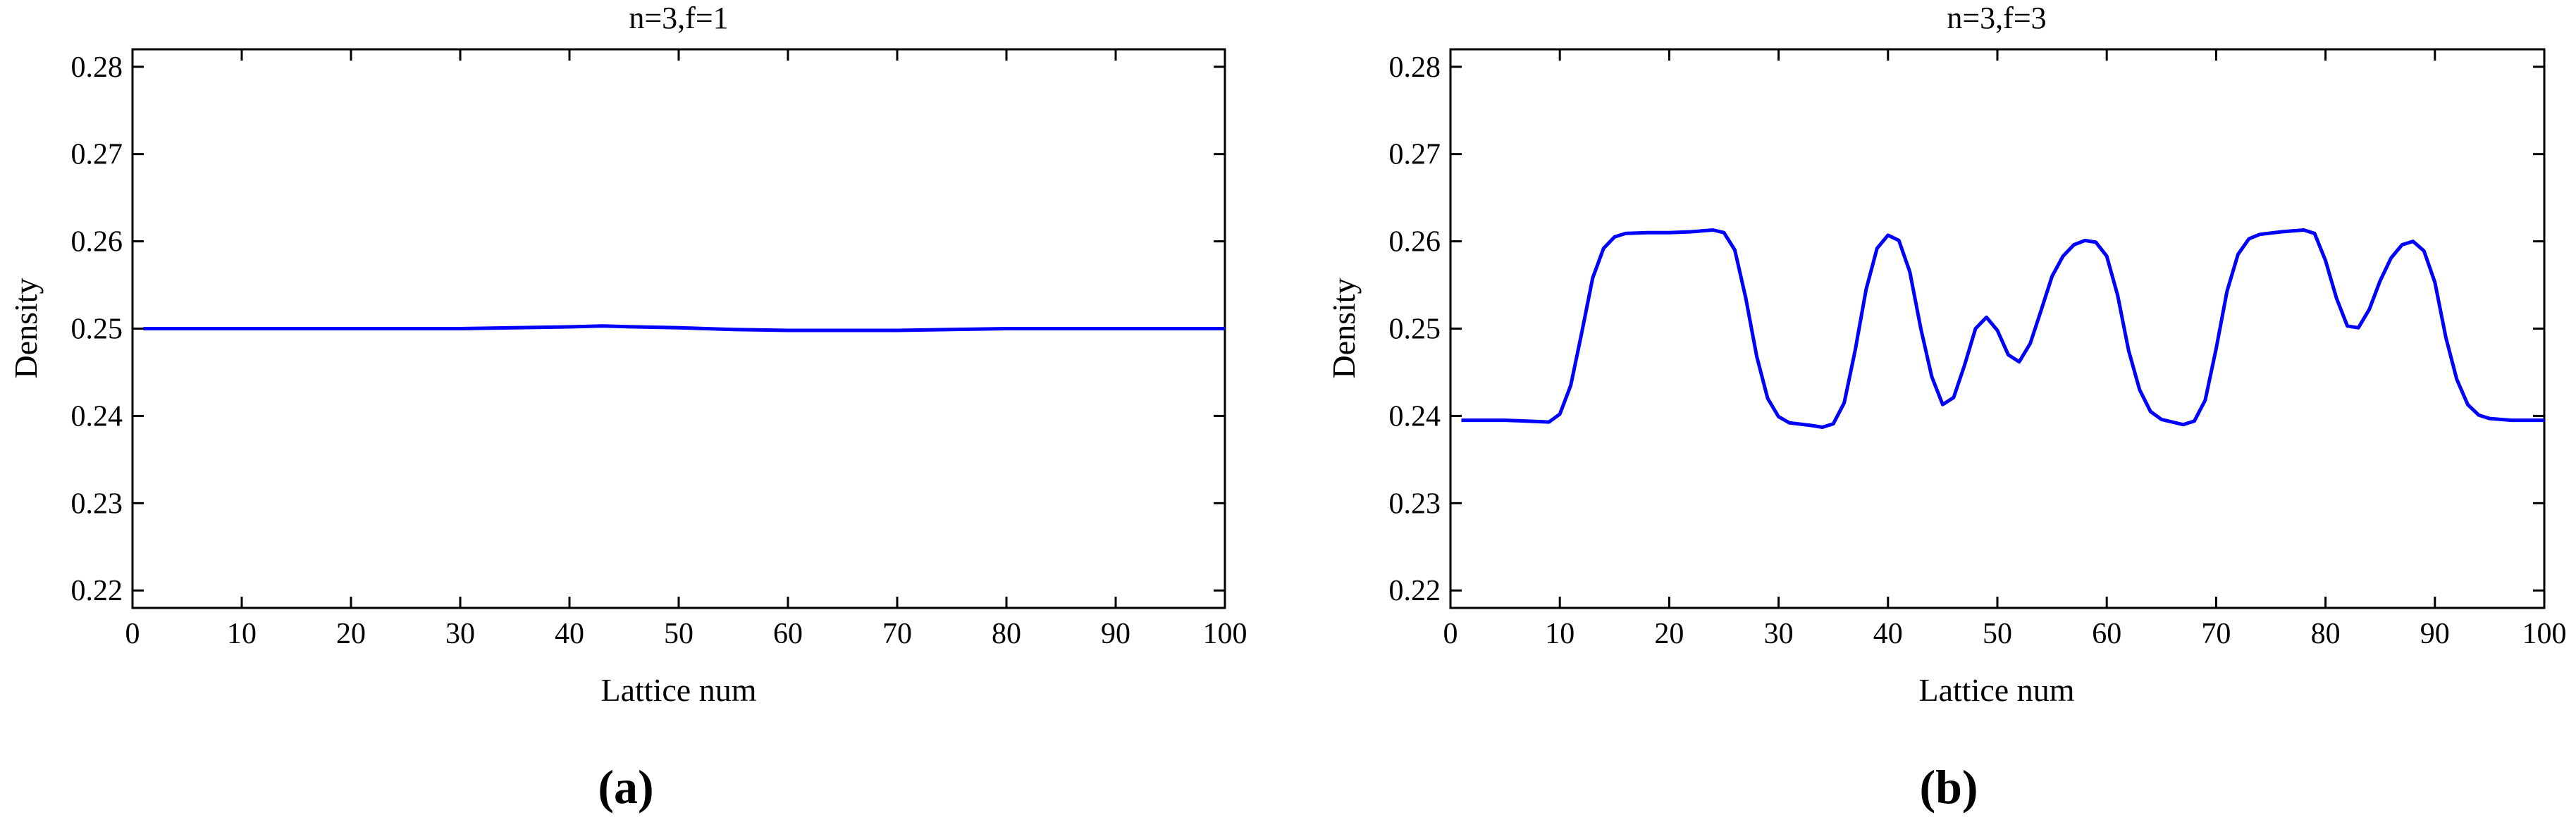  What do you see at coordinates (1450, 634) in the screenshot?
I see `panel-b-x-tick-label: 0` at bounding box center [1450, 634].